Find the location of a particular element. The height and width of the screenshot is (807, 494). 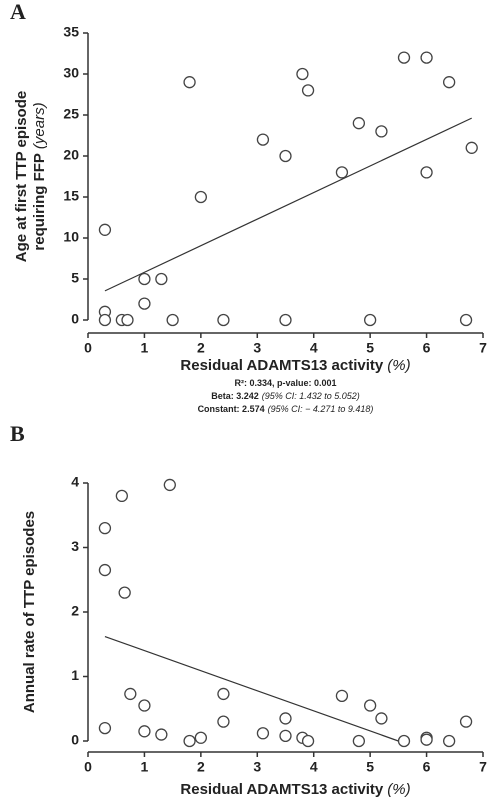

stats-part: Beta: 3.242 is located at coordinates (235, 396).